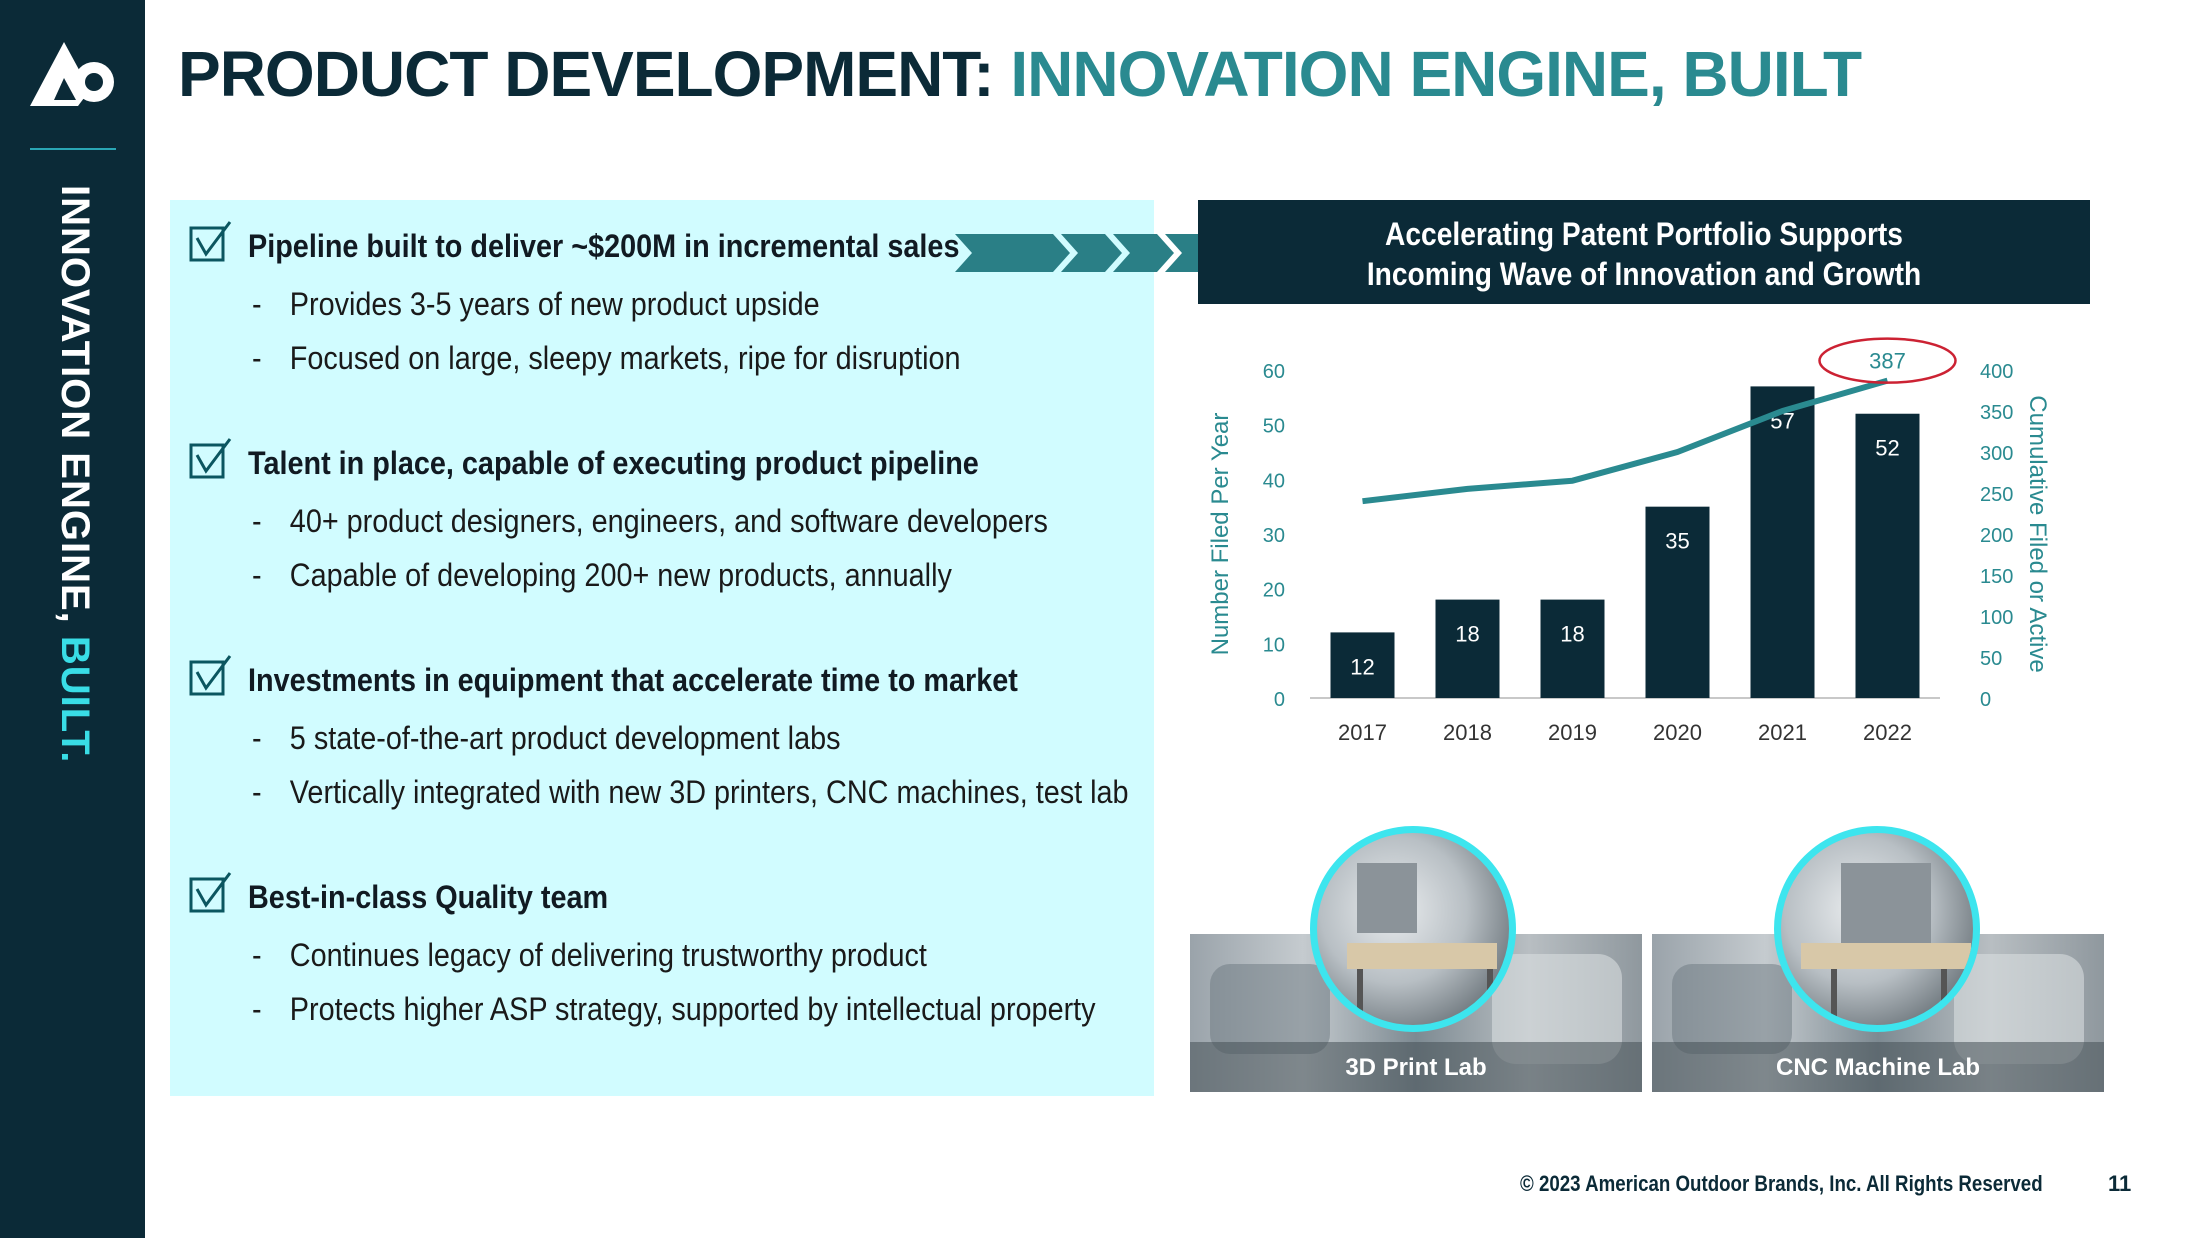  I want to click on y-right-tick-label: 200, so click(1996, 536).